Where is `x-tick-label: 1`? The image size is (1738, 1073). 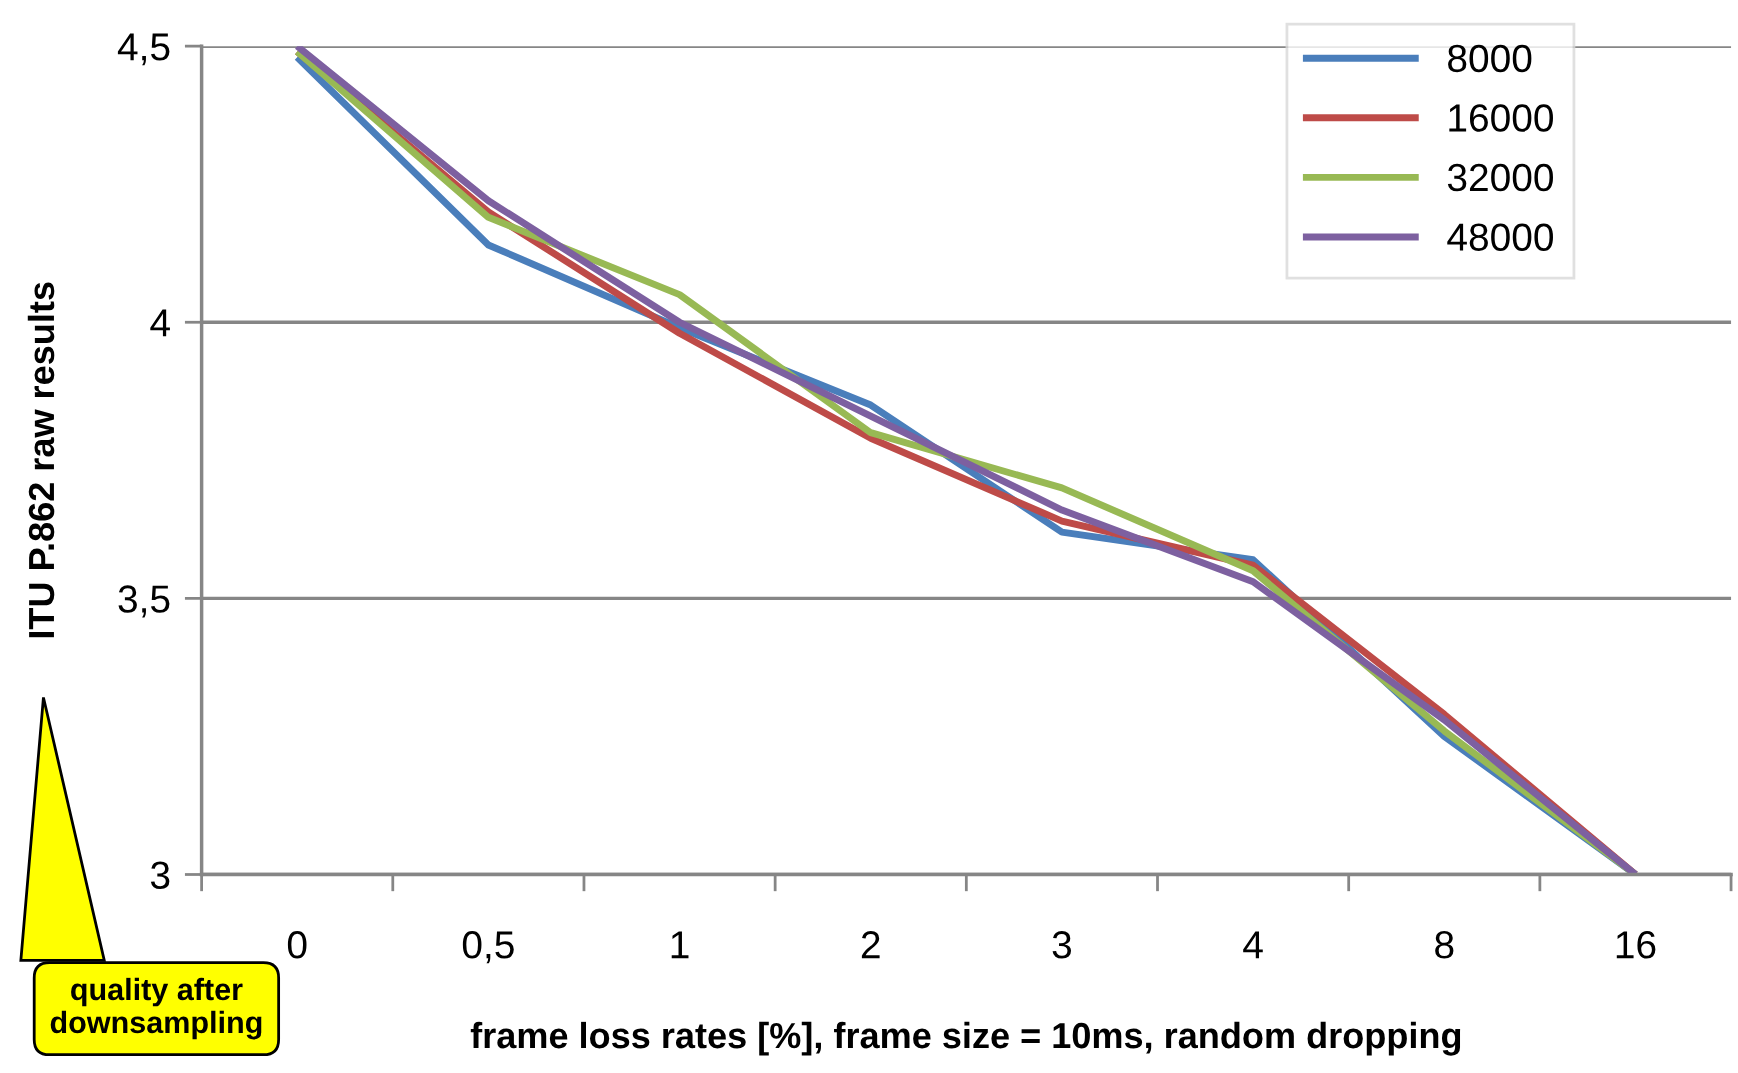 x-tick-label: 1 is located at coordinates (680, 945).